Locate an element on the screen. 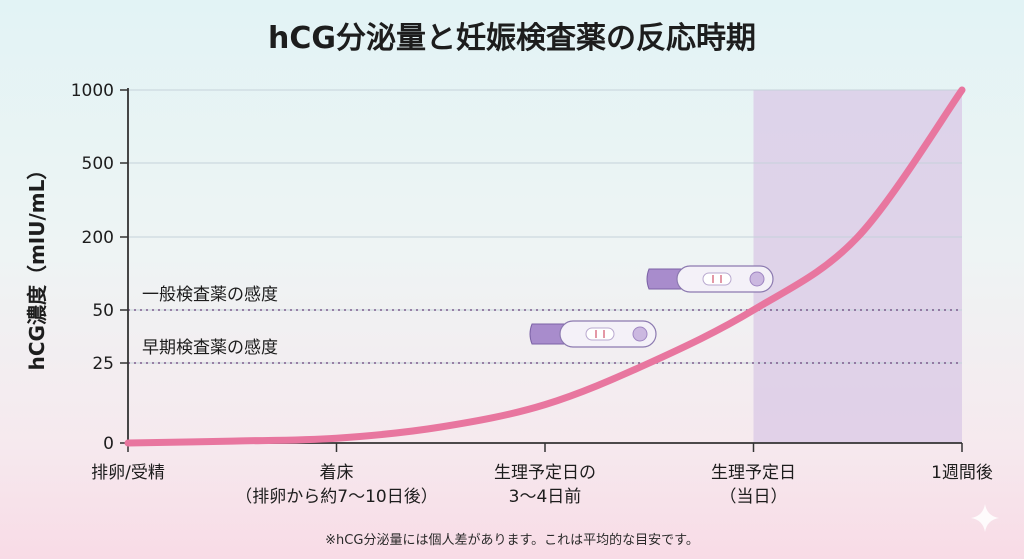  threshold-label: 早期検査薬の感度 is located at coordinates (210, 348).